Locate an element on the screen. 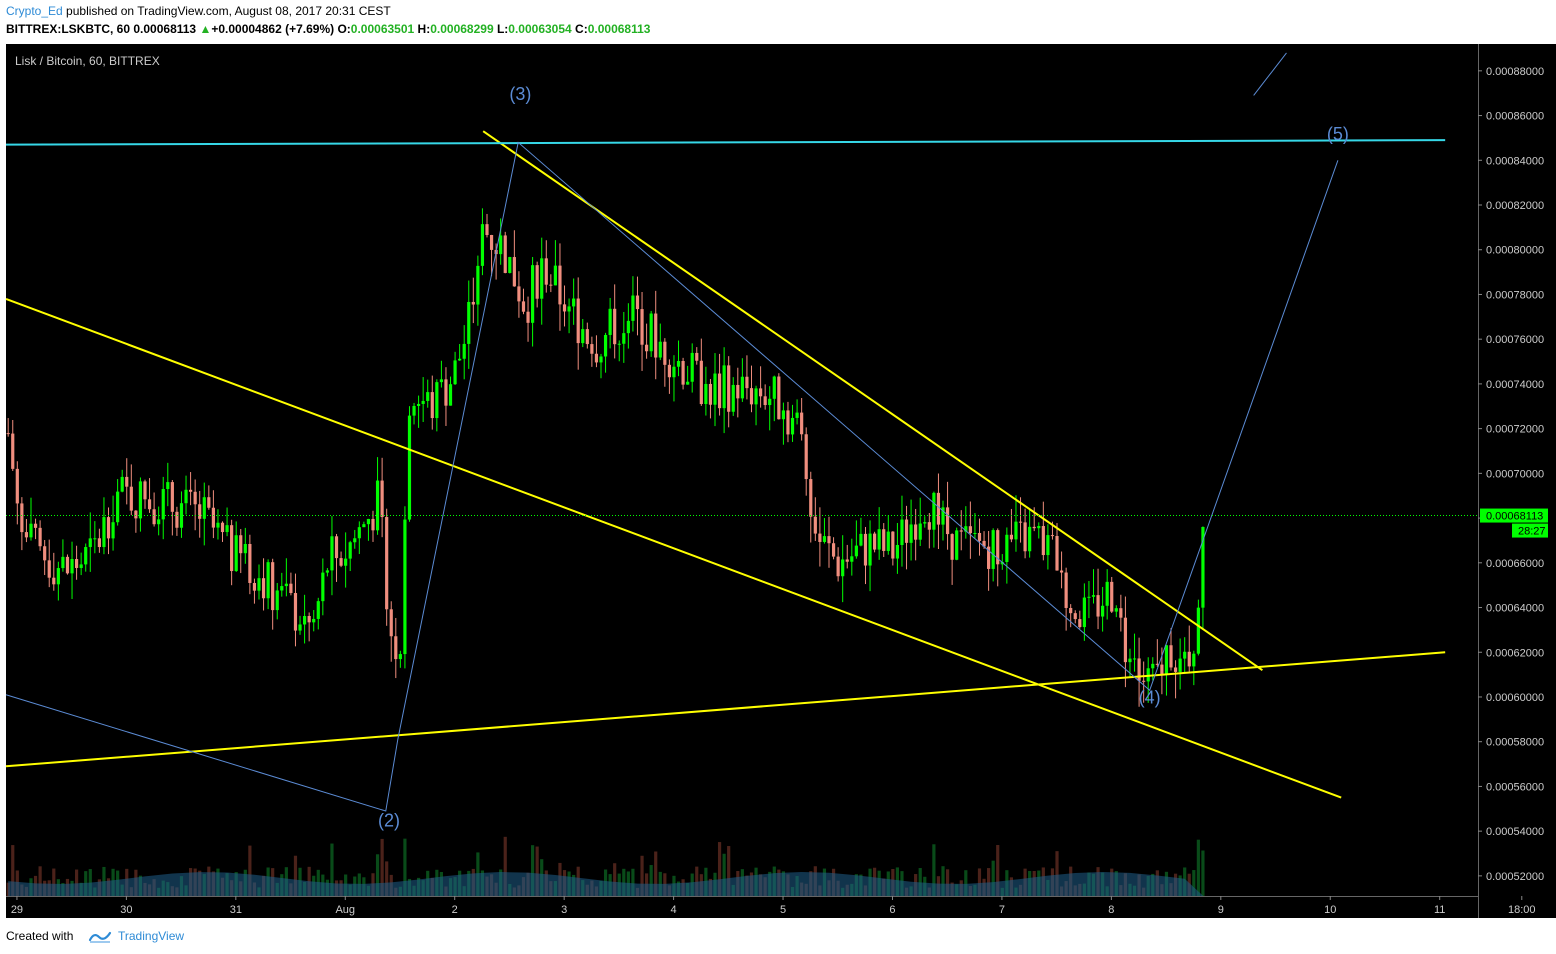 The width and height of the screenshot is (1556, 954). y-tick-label: 0.00076000 is located at coordinates (1515, 340).